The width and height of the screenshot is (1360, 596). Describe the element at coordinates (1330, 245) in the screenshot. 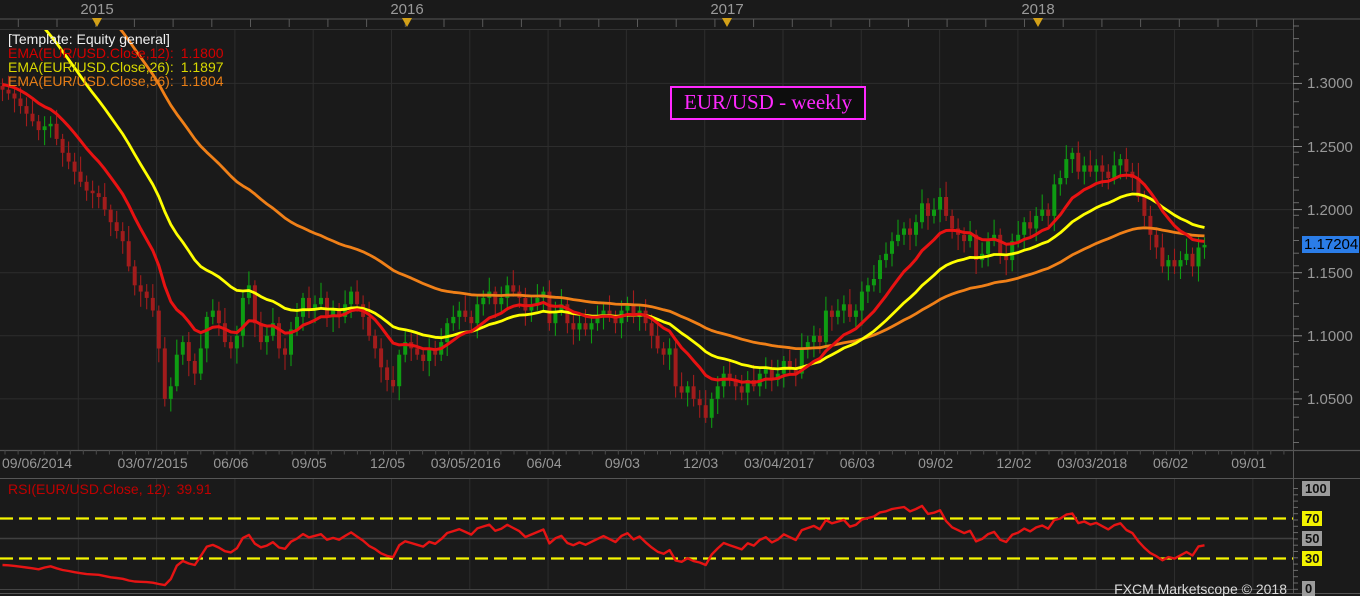

I see `current-price-tag: 1.17204` at that location.